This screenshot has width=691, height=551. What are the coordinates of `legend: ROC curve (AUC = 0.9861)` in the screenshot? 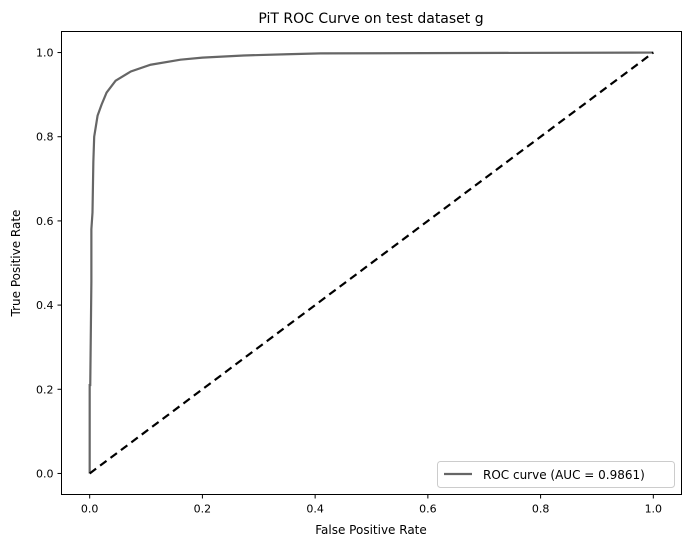 It's located at (556, 474).